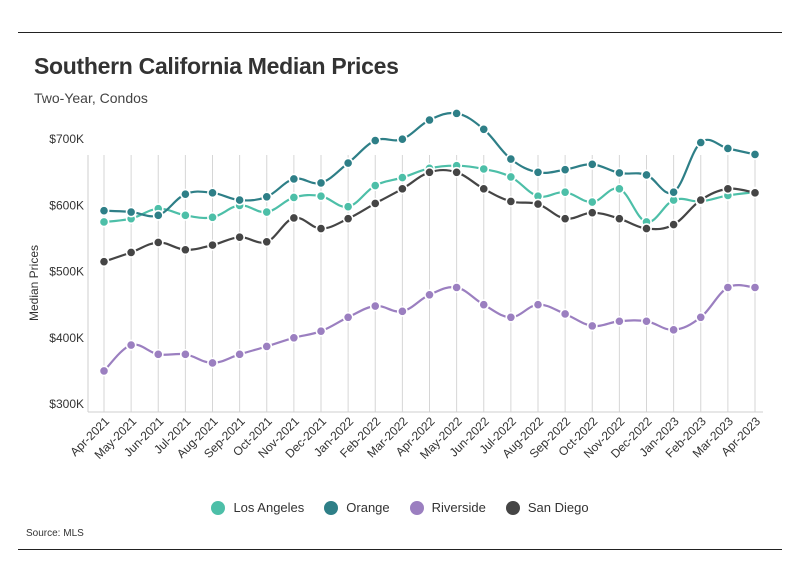  Describe the element at coordinates (91, 98) in the screenshot. I see `chart-subtitle: Two-Year, Condos` at that location.